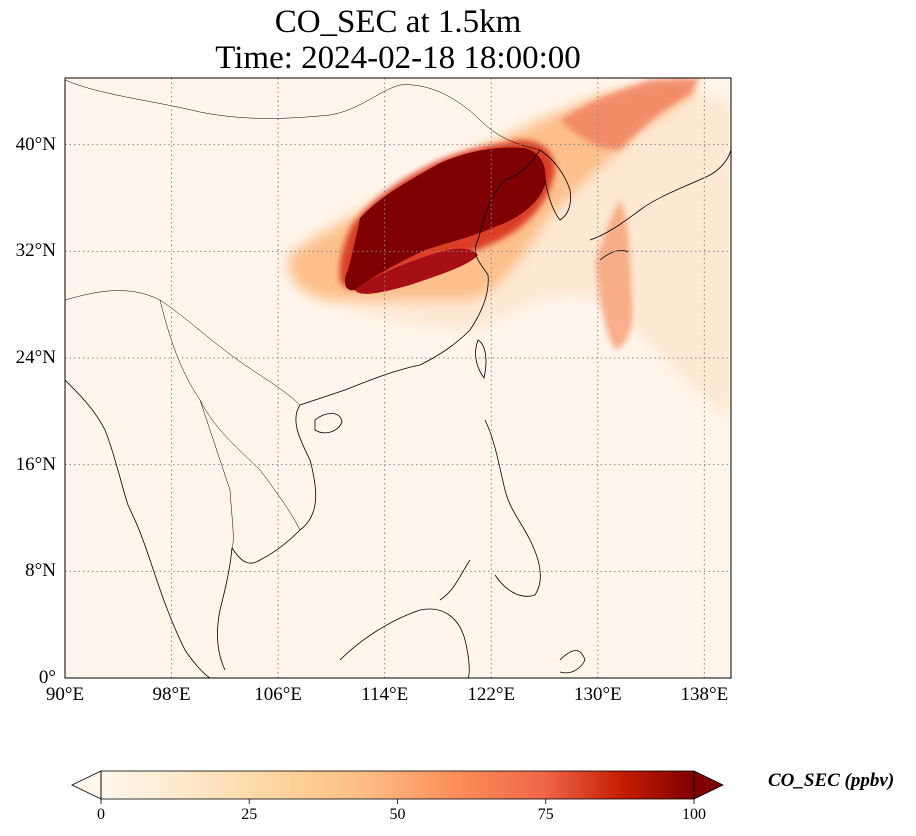 The width and height of the screenshot is (916, 836). Describe the element at coordinates (491, 694) in the screenshot. I see `x-tick-label: 122°E` at that location.